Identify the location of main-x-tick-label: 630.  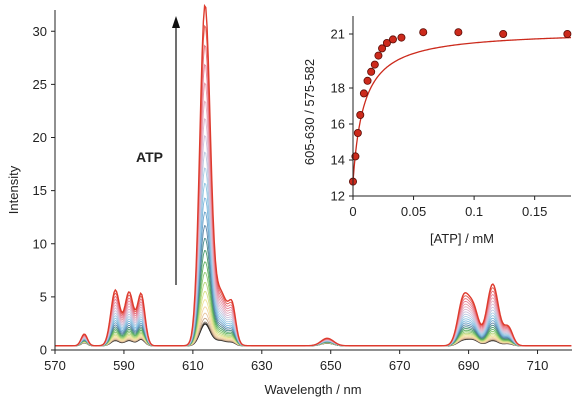
(262, 365).